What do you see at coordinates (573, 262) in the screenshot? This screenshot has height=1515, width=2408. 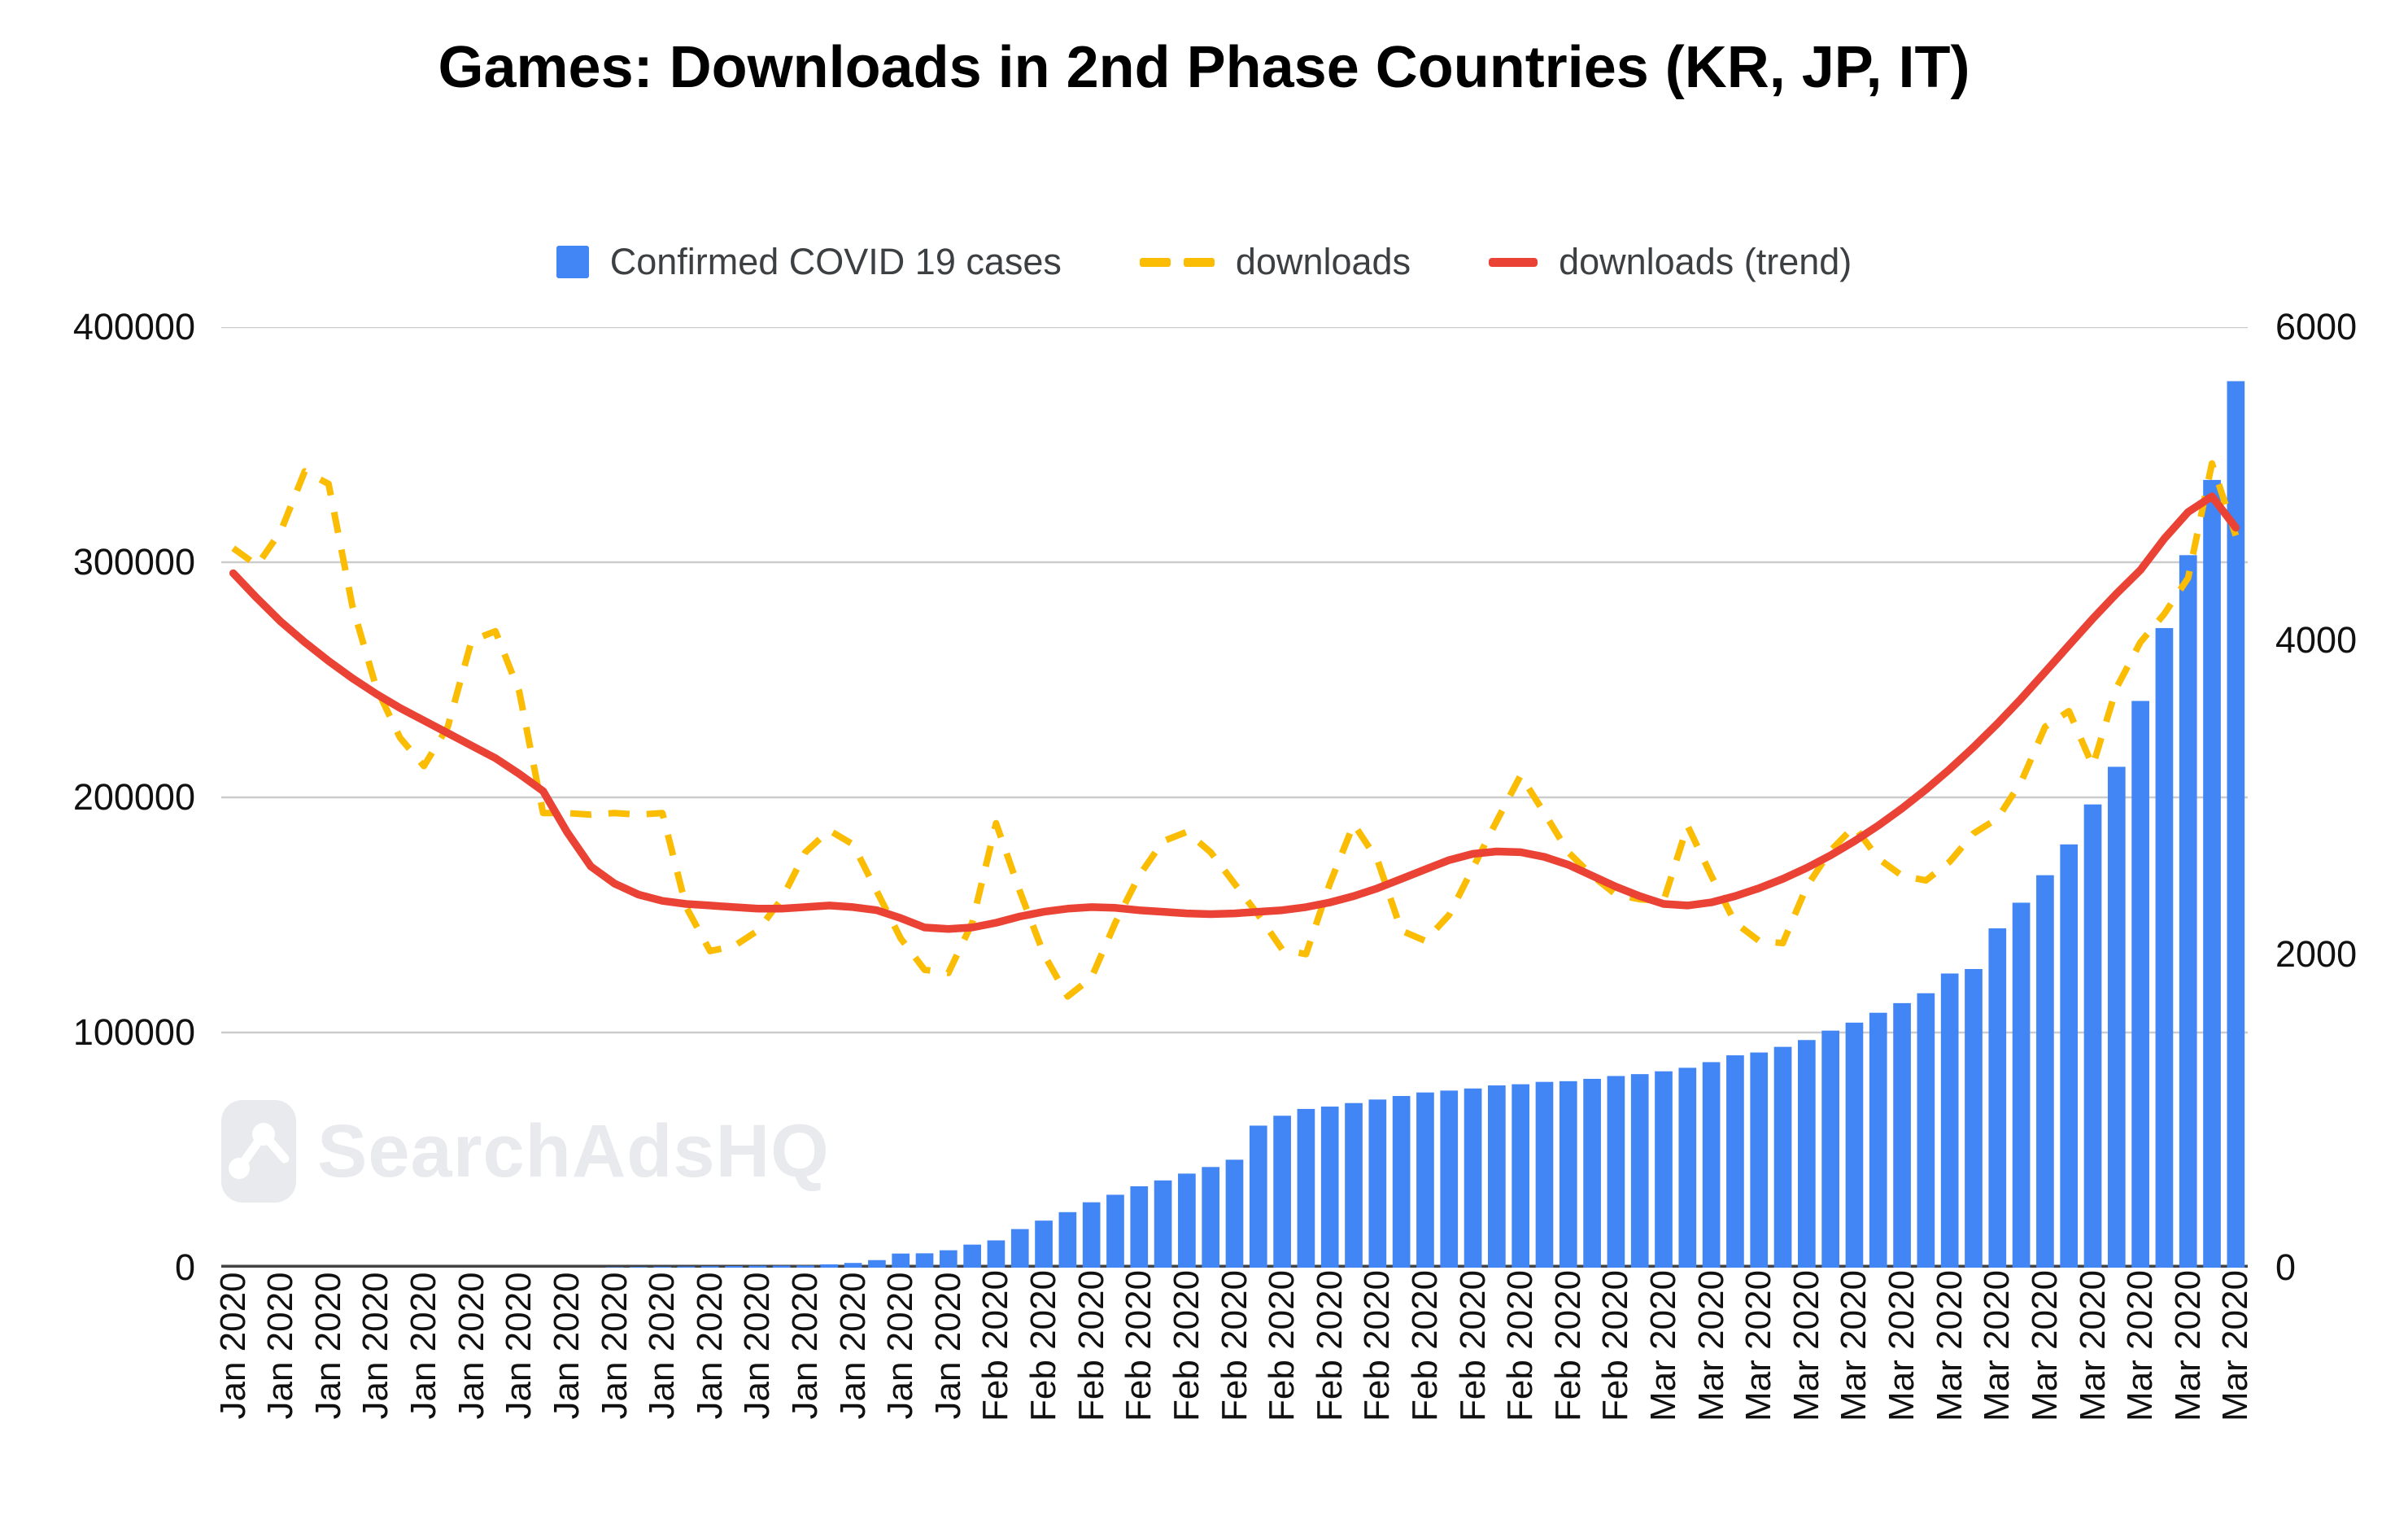 I see `cases-swatch-icon` at bounding box center [573, 262].